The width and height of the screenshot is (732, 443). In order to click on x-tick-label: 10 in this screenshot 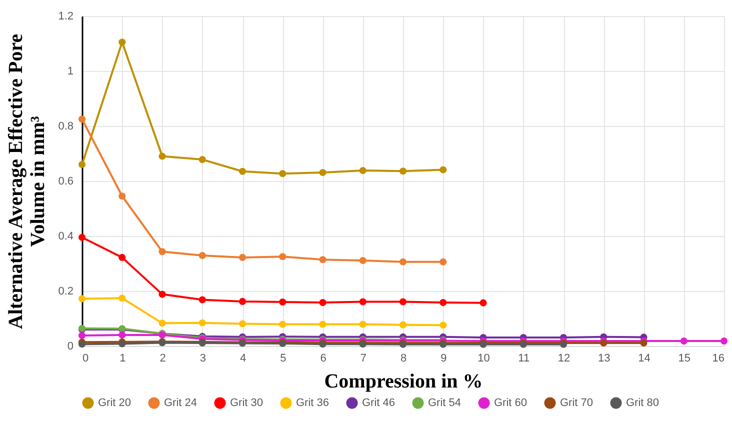, I will do `click(484, 358)`.